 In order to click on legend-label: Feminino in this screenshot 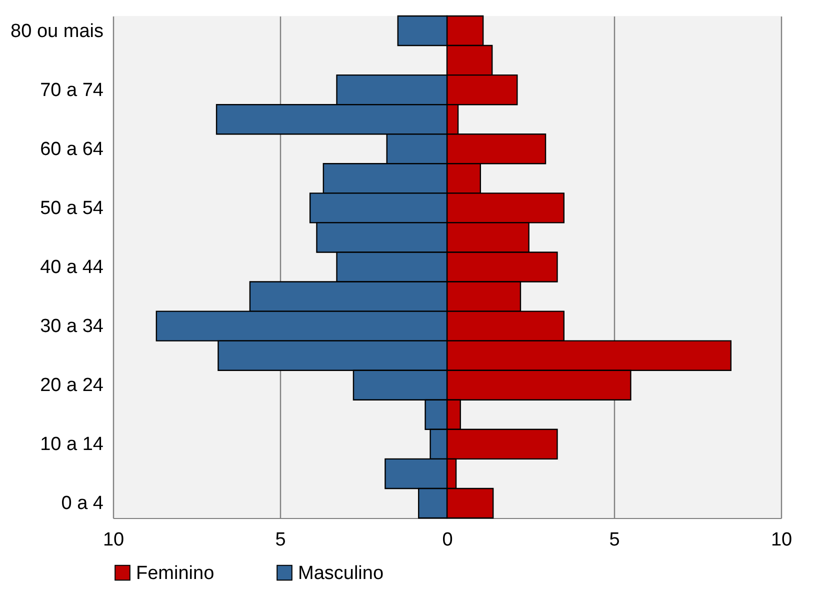, I will do `click(175, 573)`.